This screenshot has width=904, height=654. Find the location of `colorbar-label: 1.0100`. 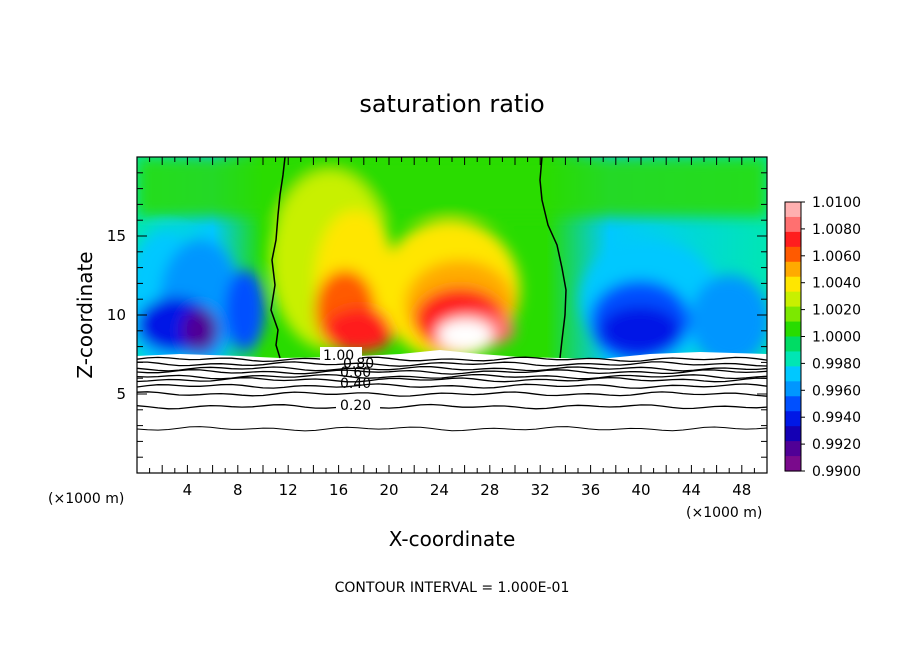

colorbar-label: 1.0100 is located at coordinates (836, 203).